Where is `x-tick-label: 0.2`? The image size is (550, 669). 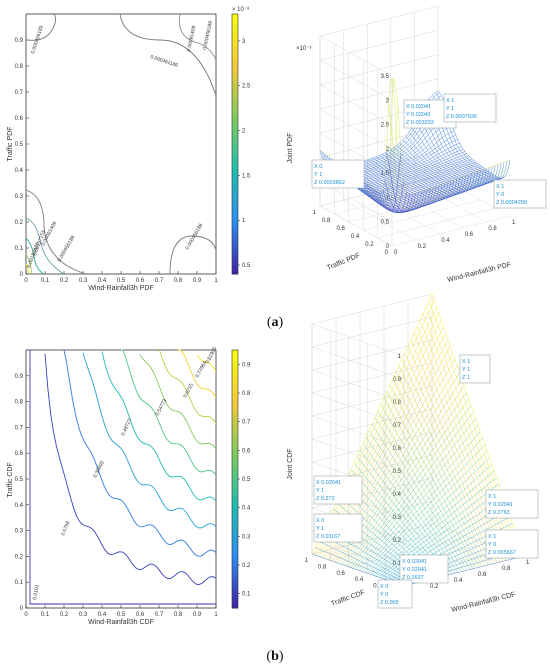 x-tick-label: 0.2 is located at coordinates (422, 247).